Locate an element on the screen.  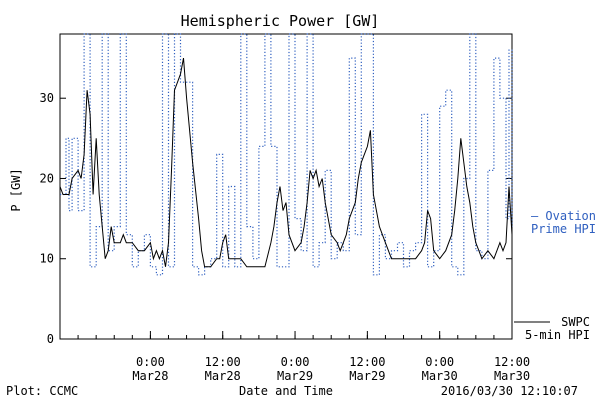
legend-swpc-line2: 5-min HPI is located at coordinates (557, 335).